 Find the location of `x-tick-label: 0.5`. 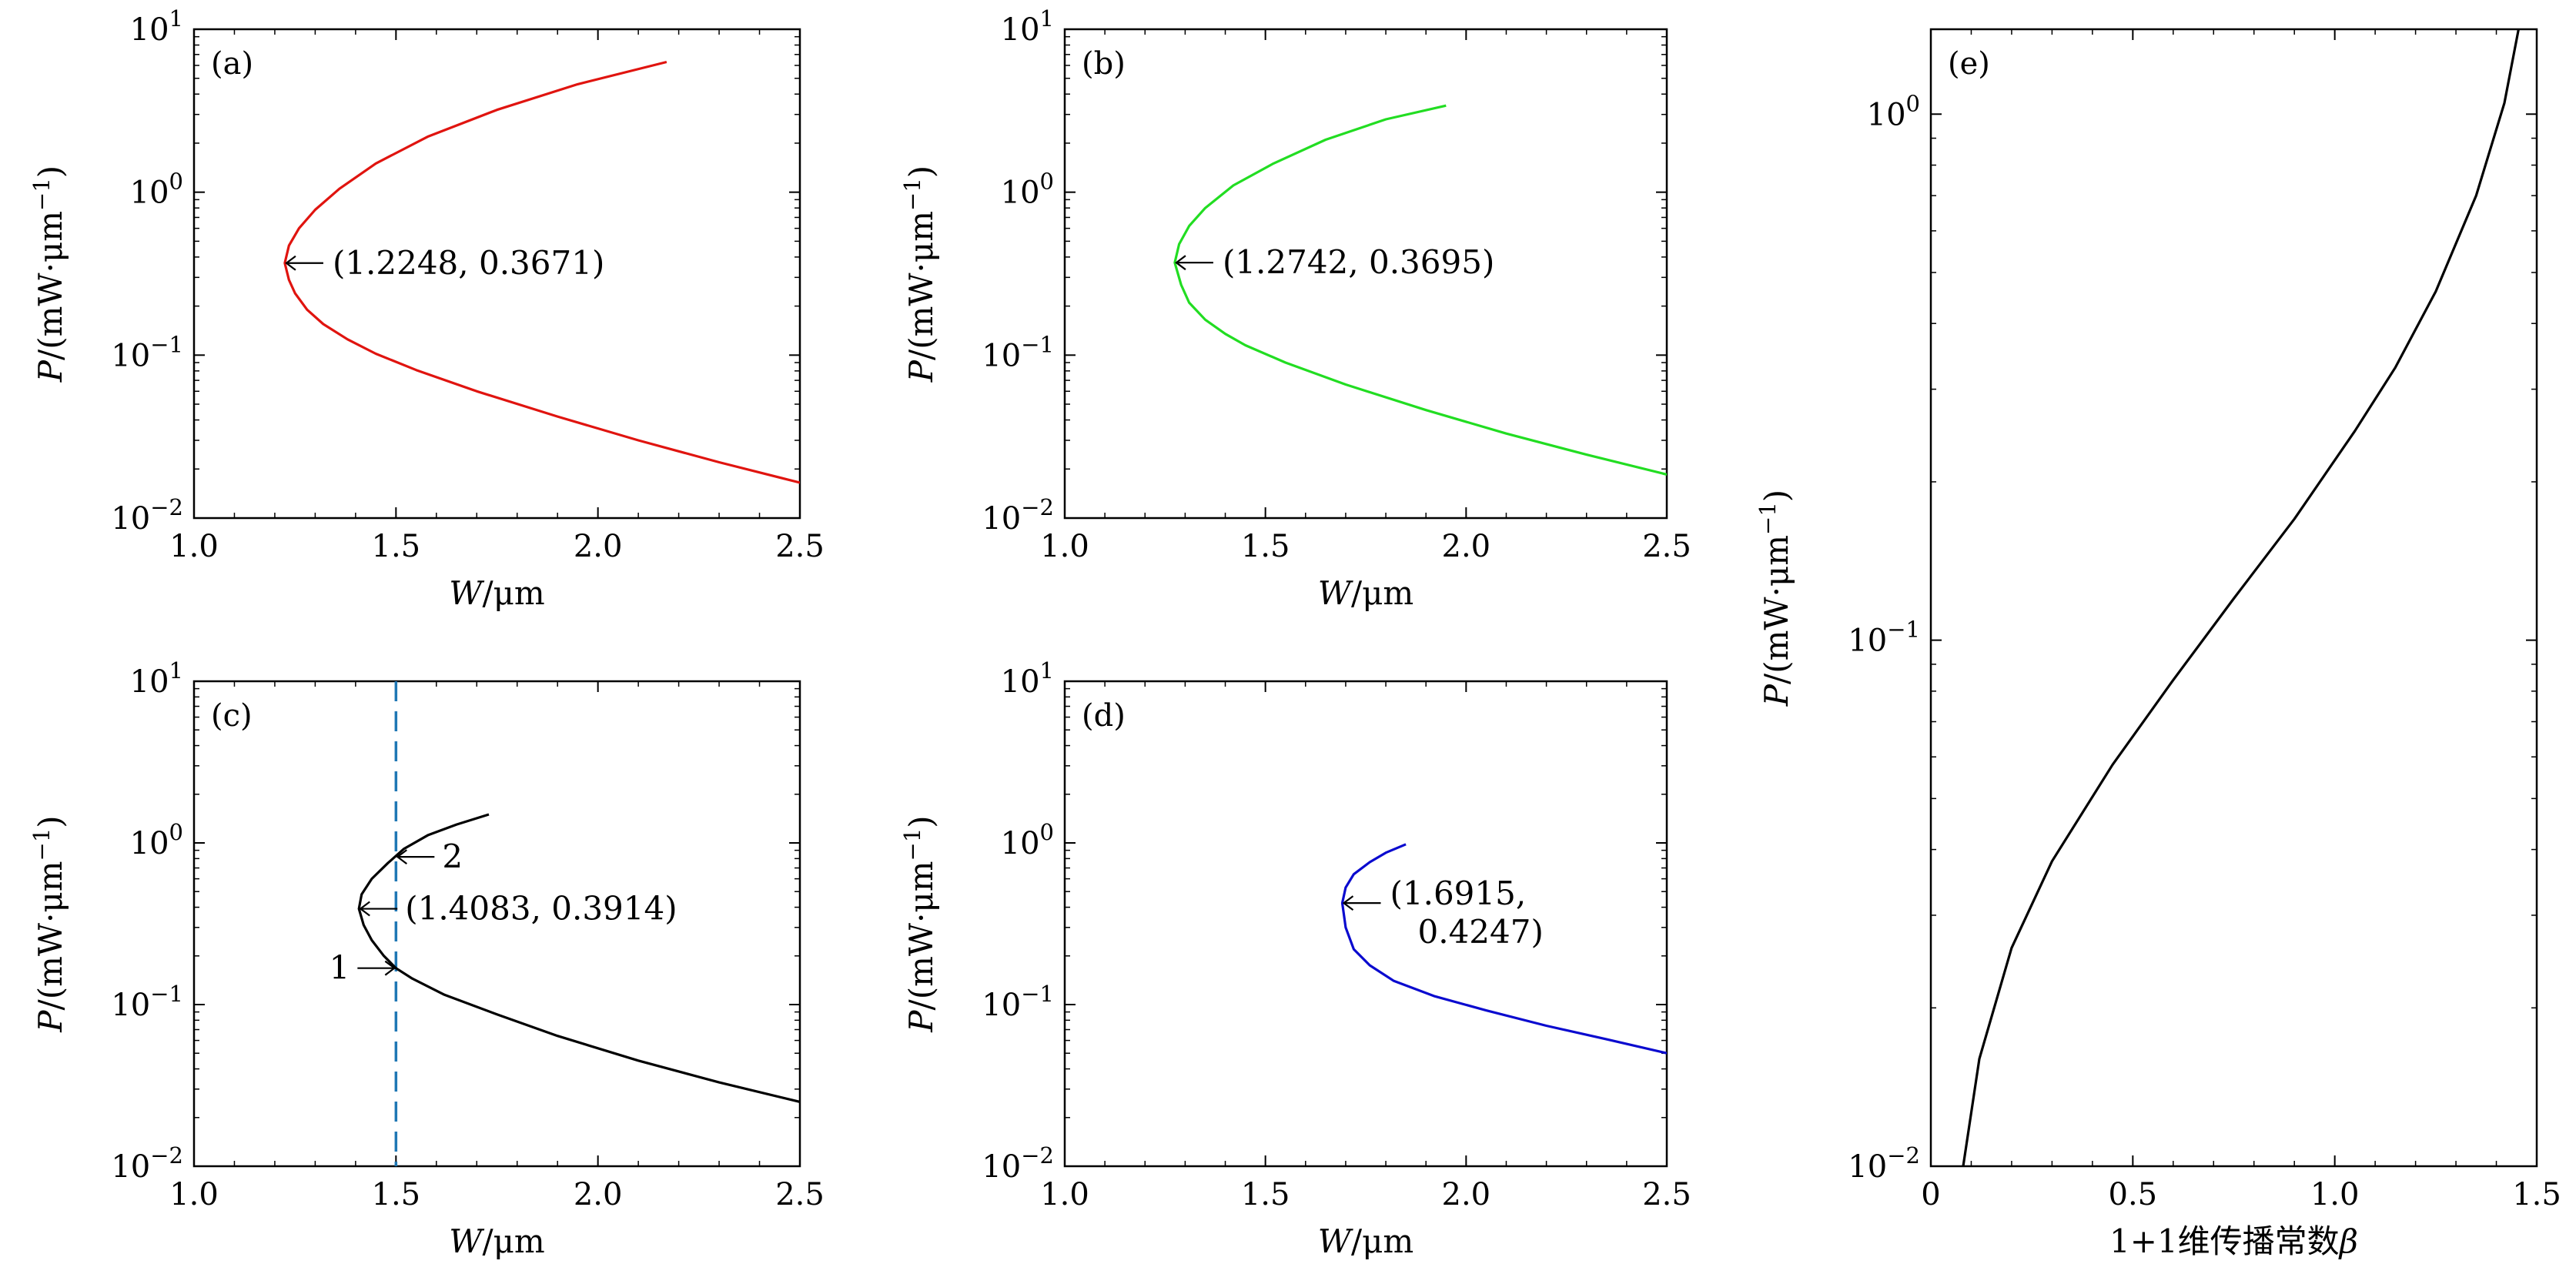

x-tick-label: 0.5 is located at coordinates (2134, 1194).